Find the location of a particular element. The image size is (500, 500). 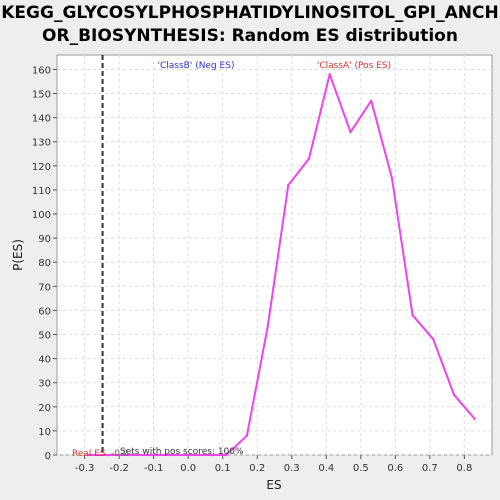

y-axis-label: P(ES) is located at coordinates (18, 255).